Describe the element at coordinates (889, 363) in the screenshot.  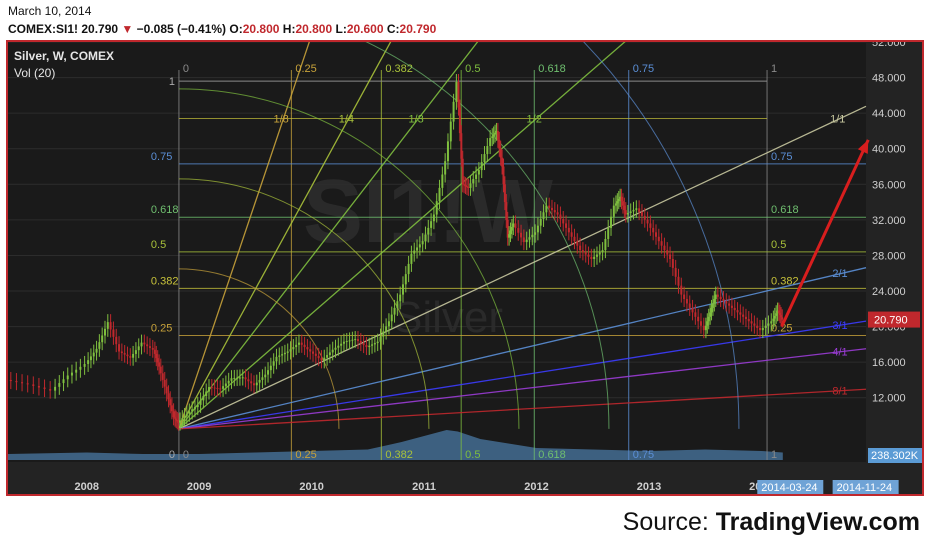
I see `y-tick-label: 16.000` at that location.